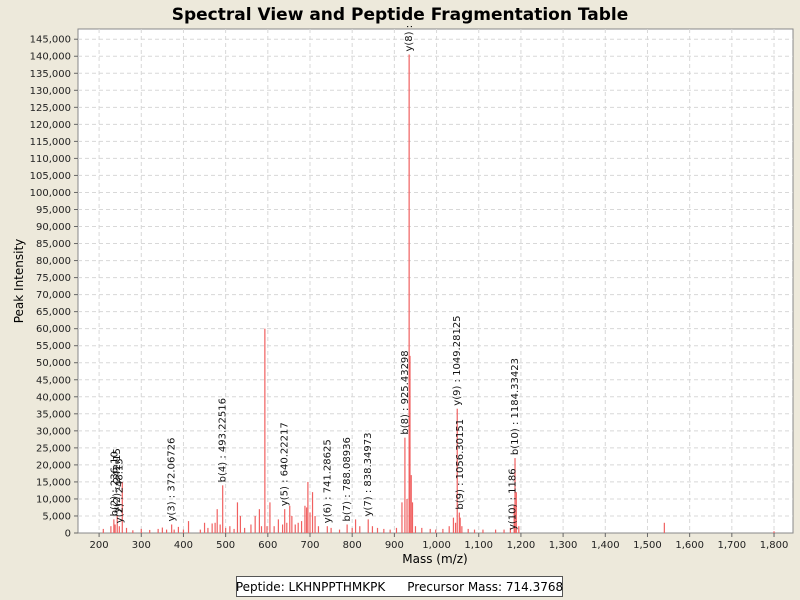  What do you see at coordinates (53, 278) in the screenshot?
I see `y-tick-label: 75,000` at bounding box center [53, 278].